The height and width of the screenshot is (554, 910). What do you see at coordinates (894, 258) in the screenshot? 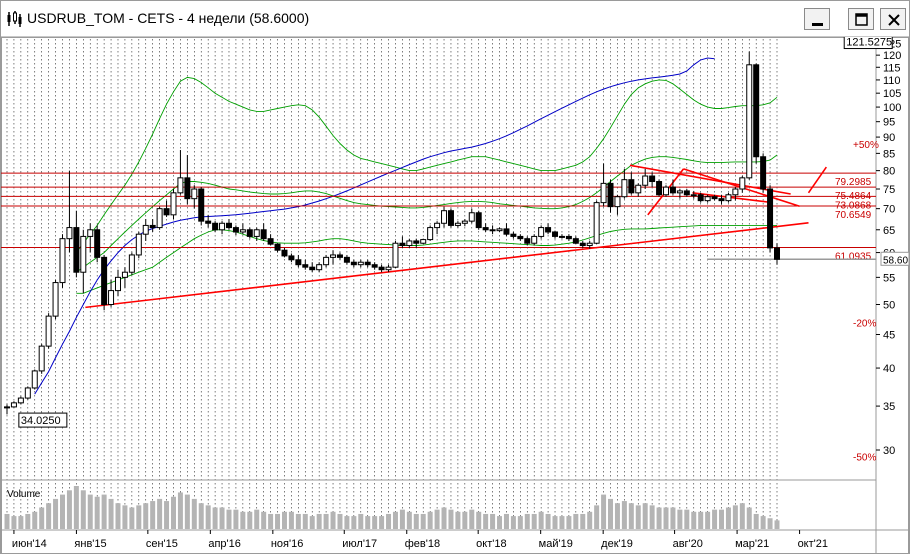
I see `last-price-box` at bounding box center [894, 258].